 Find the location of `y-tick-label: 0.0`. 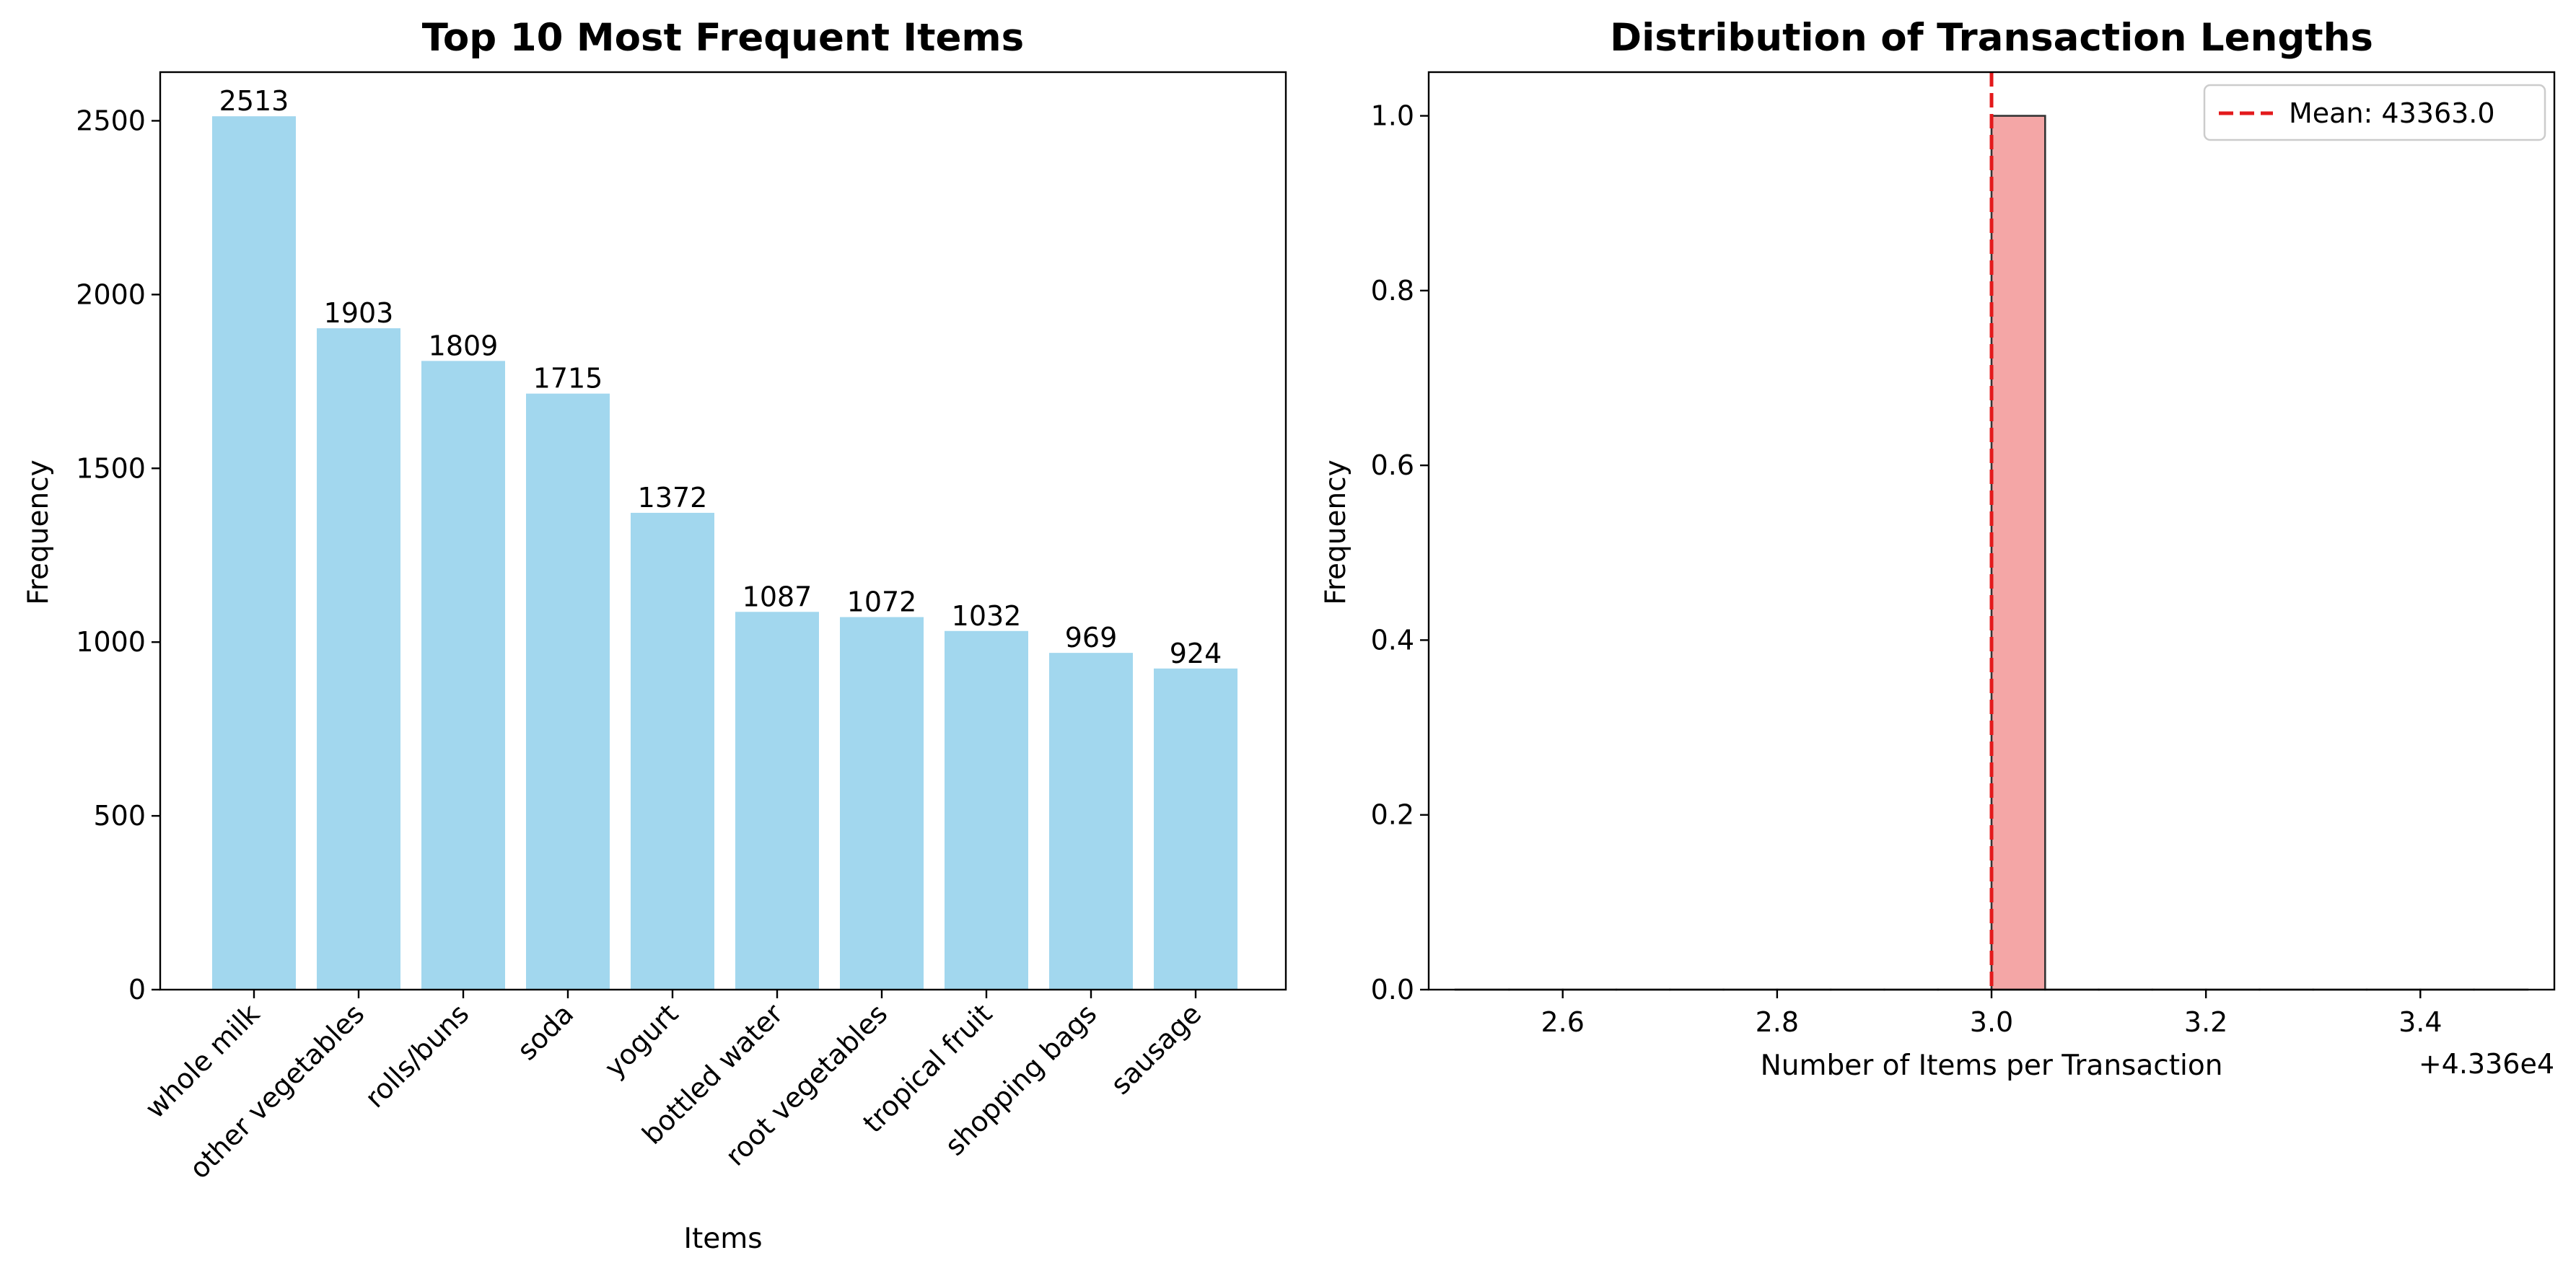

y-tick-label: 0.0 is located at coordinates (1392, 990).